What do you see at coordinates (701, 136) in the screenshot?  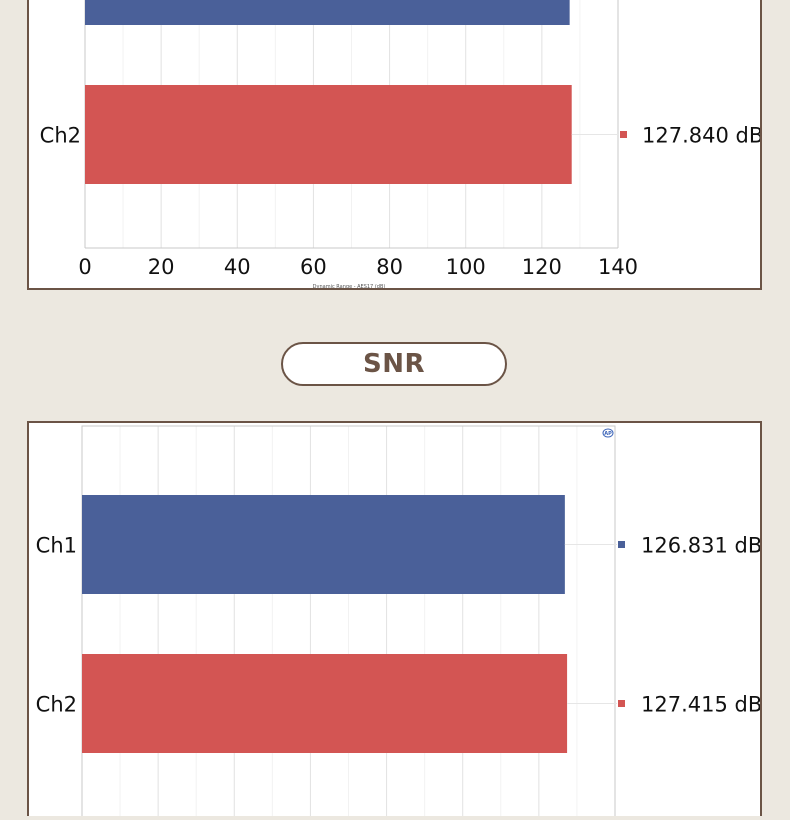 I see `value-label-ch2: 127.840 dB` at bounding box center [701, 136].